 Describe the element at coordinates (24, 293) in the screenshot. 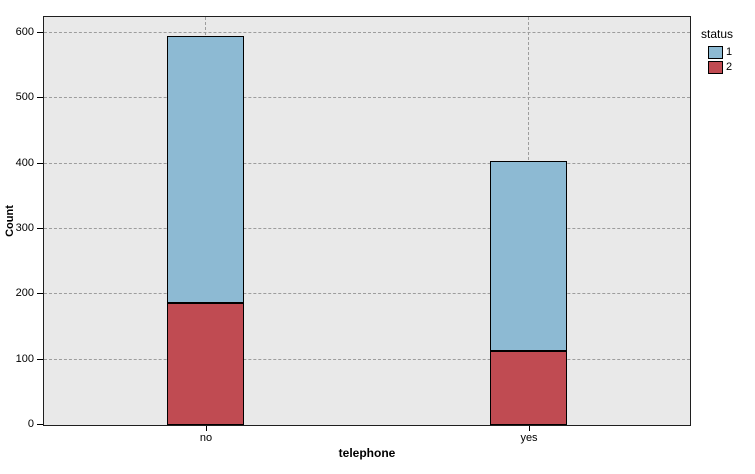

I see `y-tick-label-200: 200` at that location.